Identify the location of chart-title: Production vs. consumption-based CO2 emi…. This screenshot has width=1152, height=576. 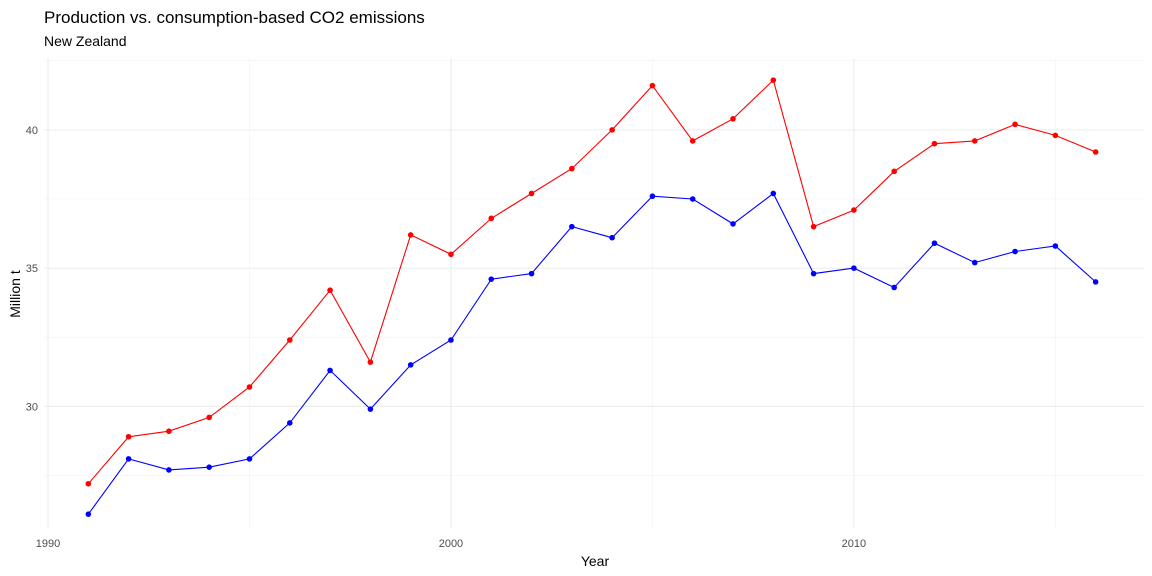
(234, 17).